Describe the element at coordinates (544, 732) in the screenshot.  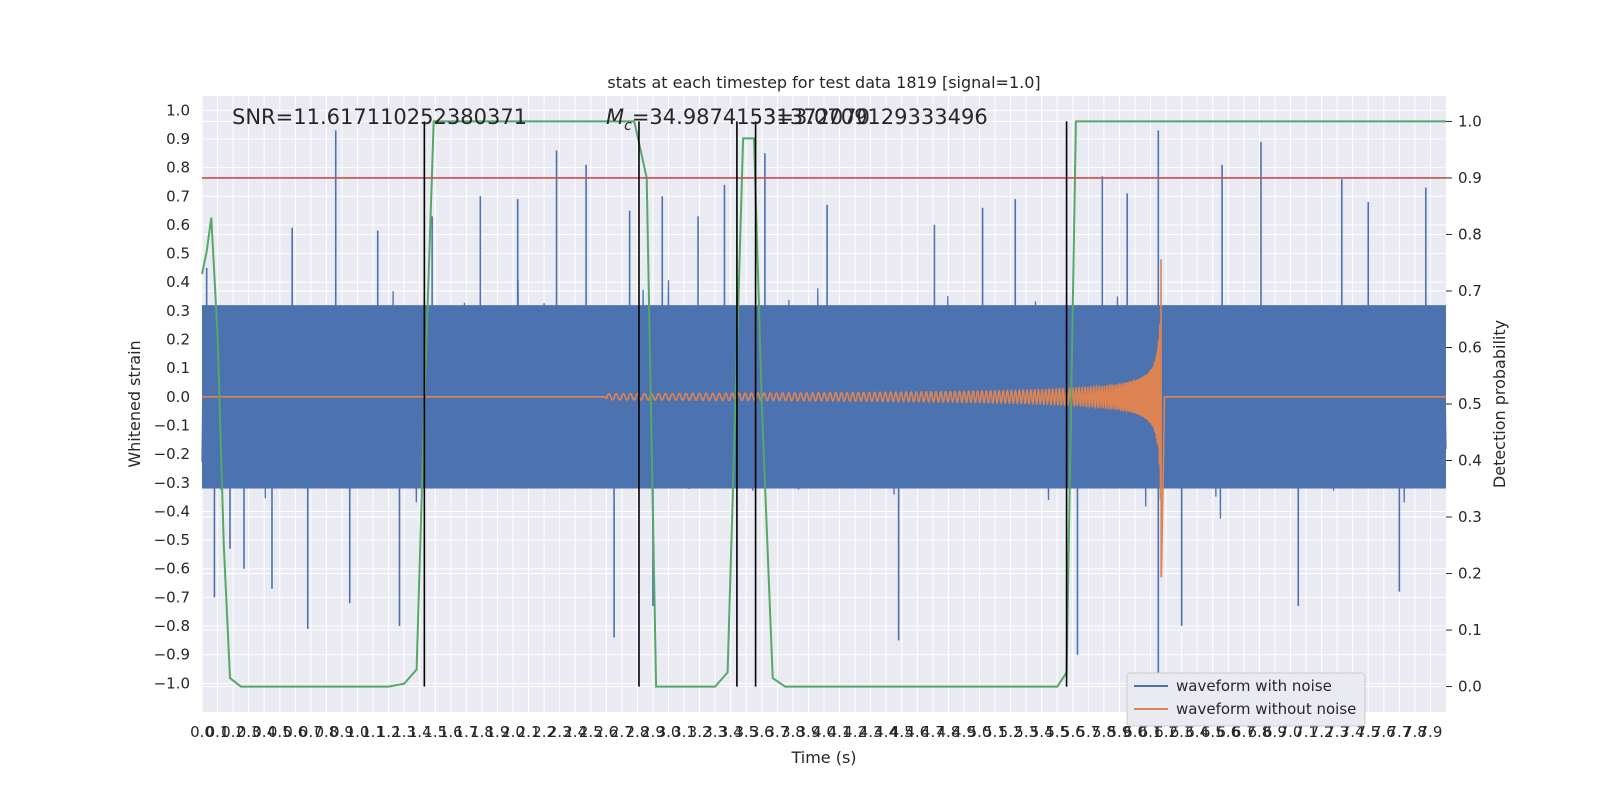
I see `x-tick-label: 2.2` at that location.